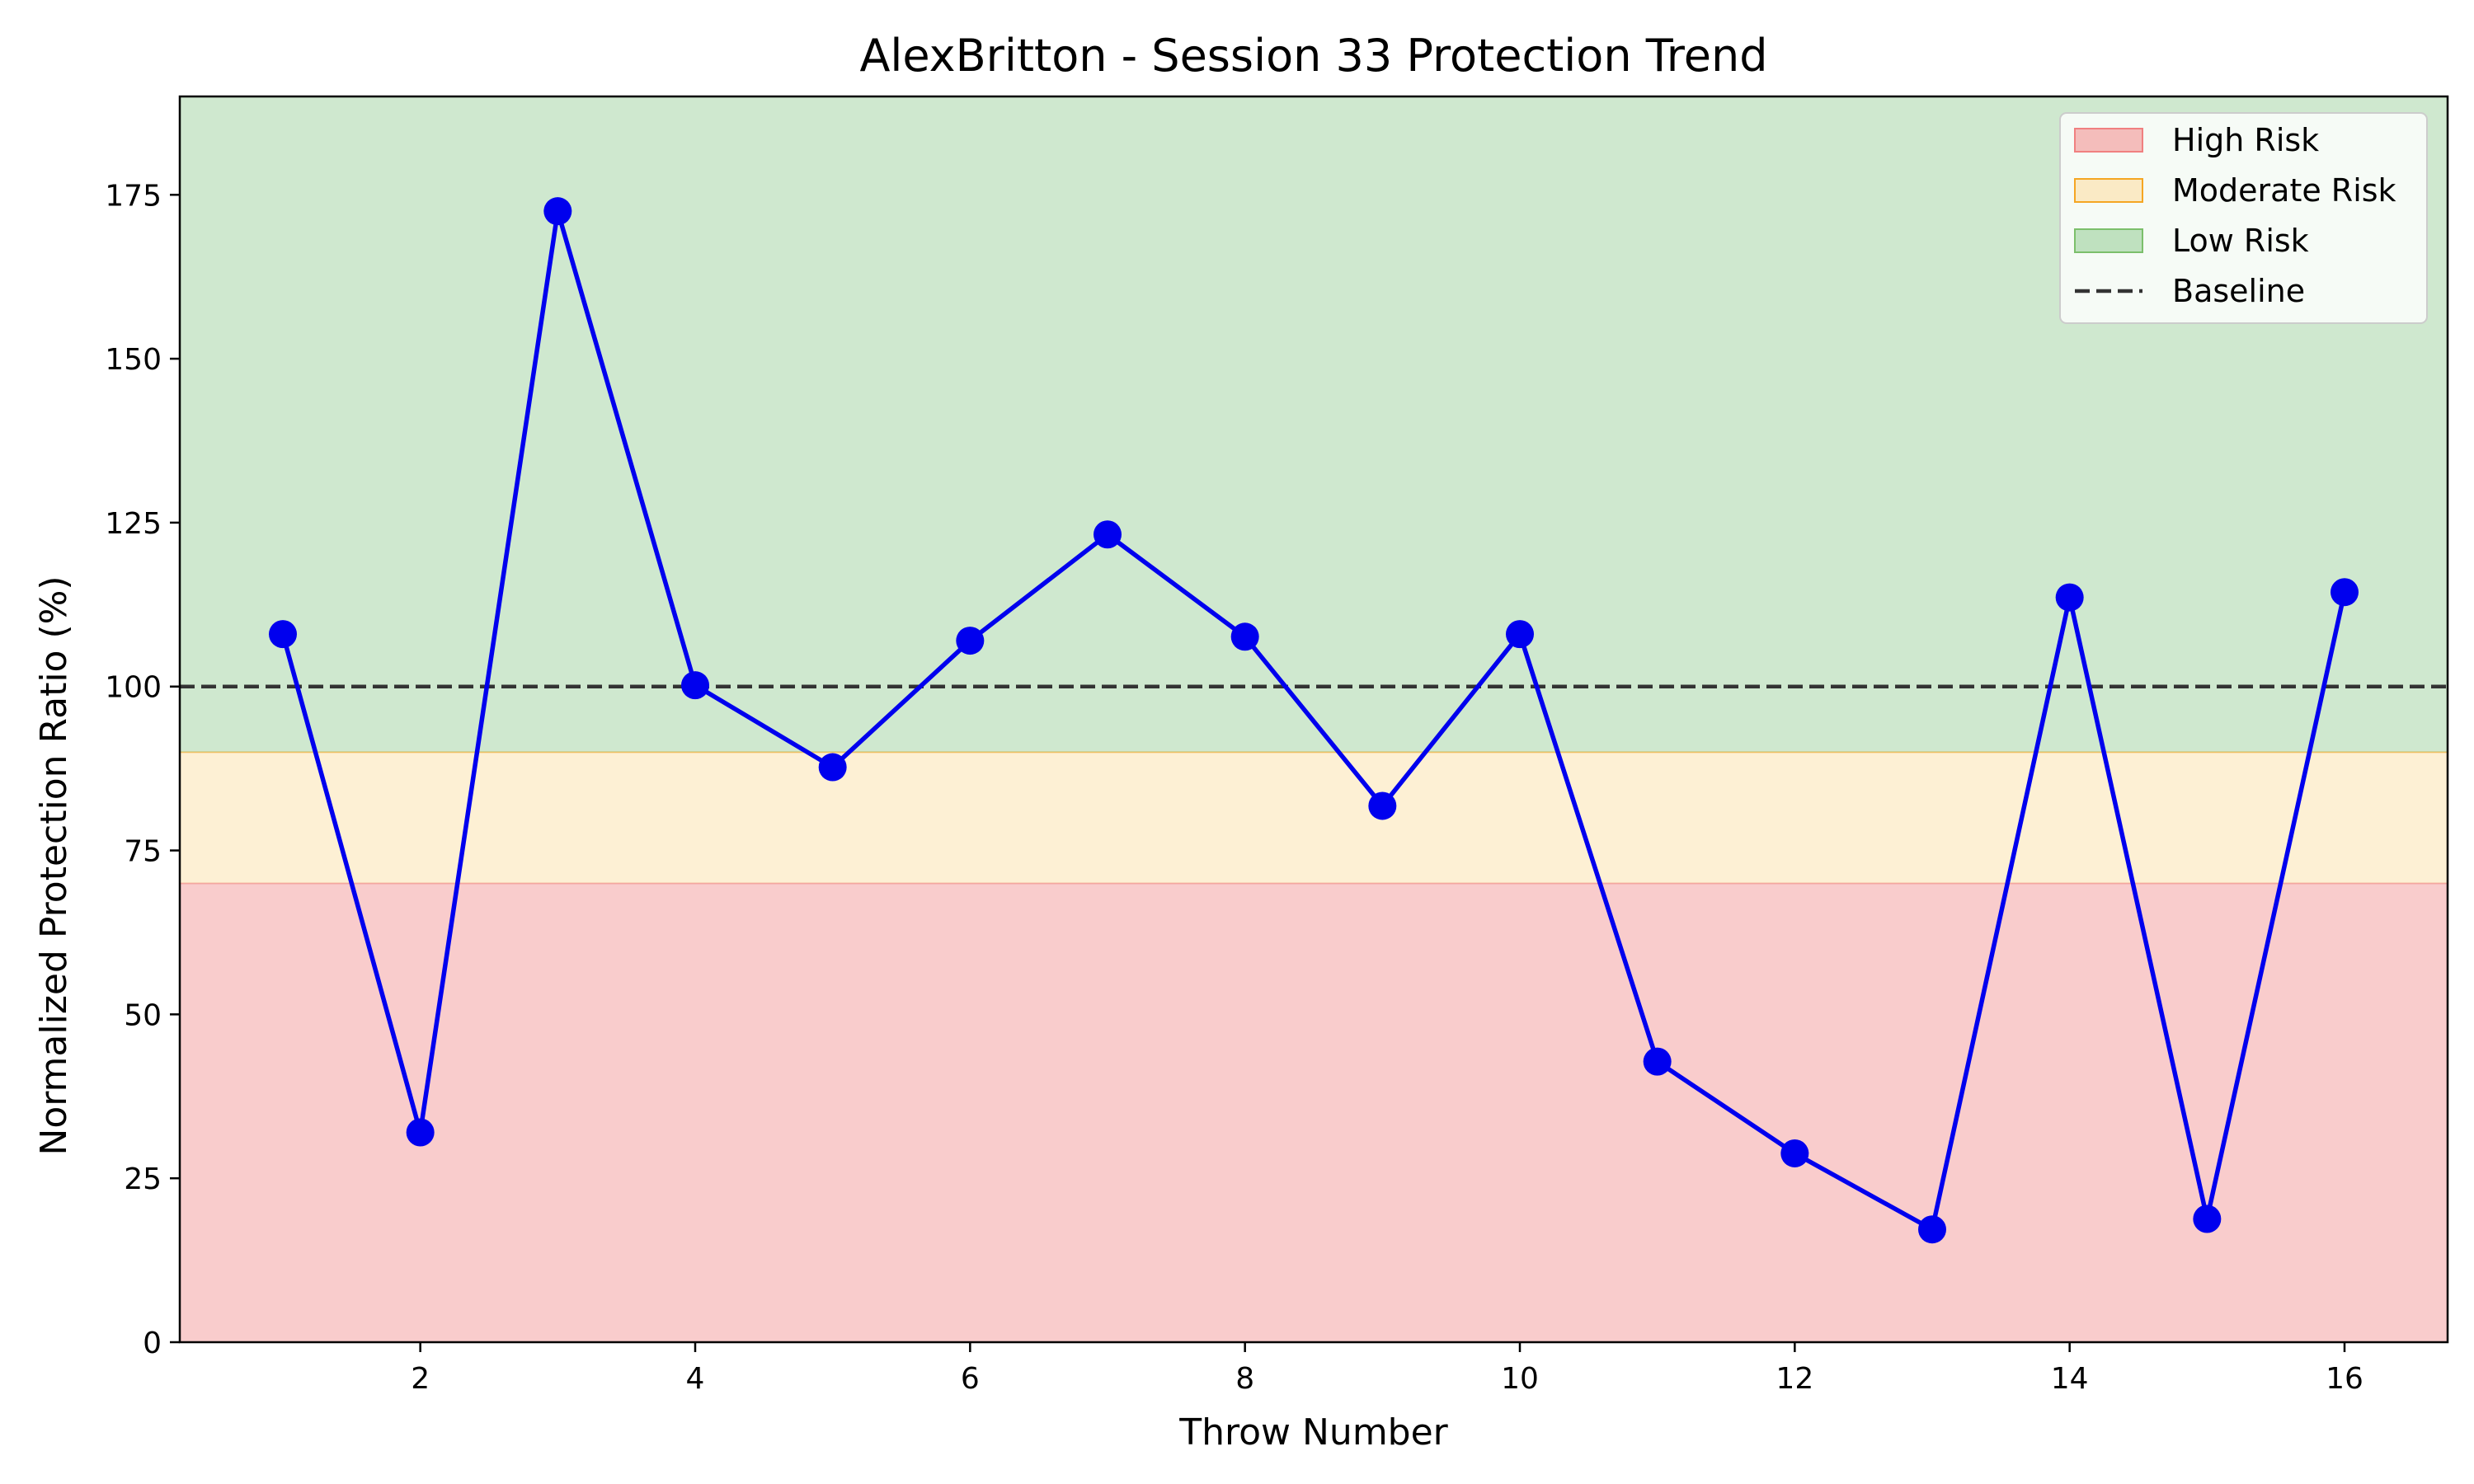  What do you see at coordinates (152, 1343) in the screenshot?
I see `y-tick-label: 0` at bounding box center [152, 1343].